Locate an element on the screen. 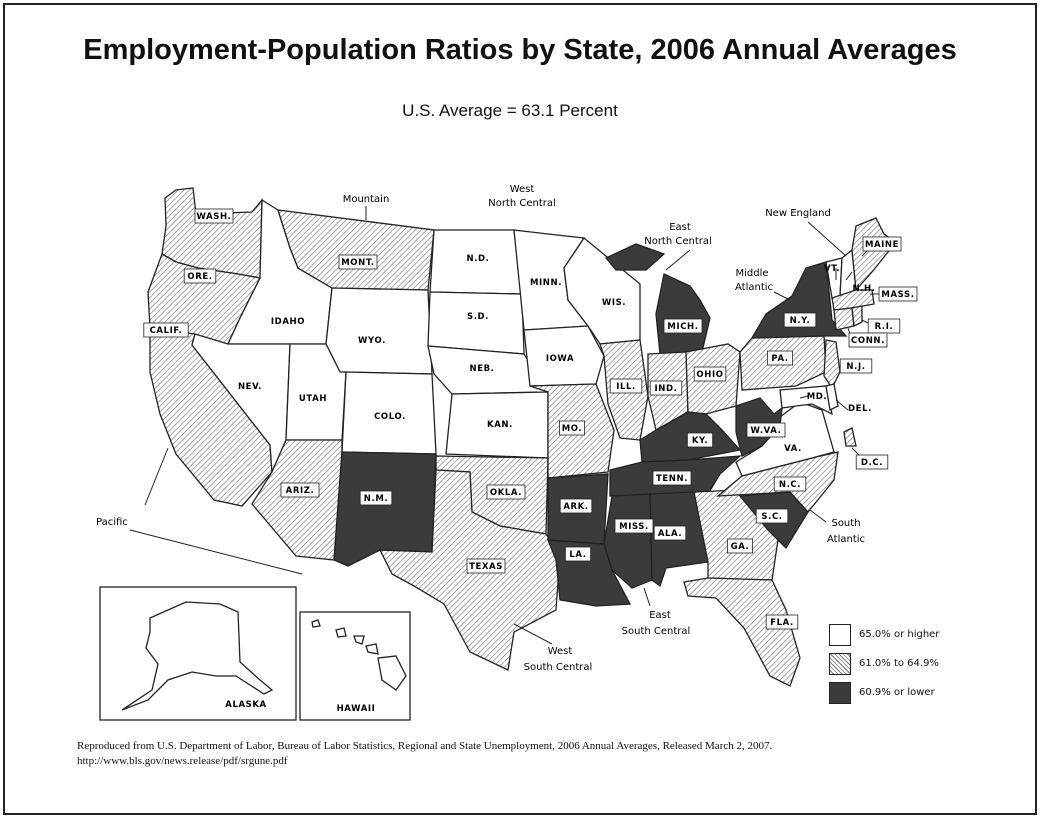  state-wi is located at coordinates (602, 291).